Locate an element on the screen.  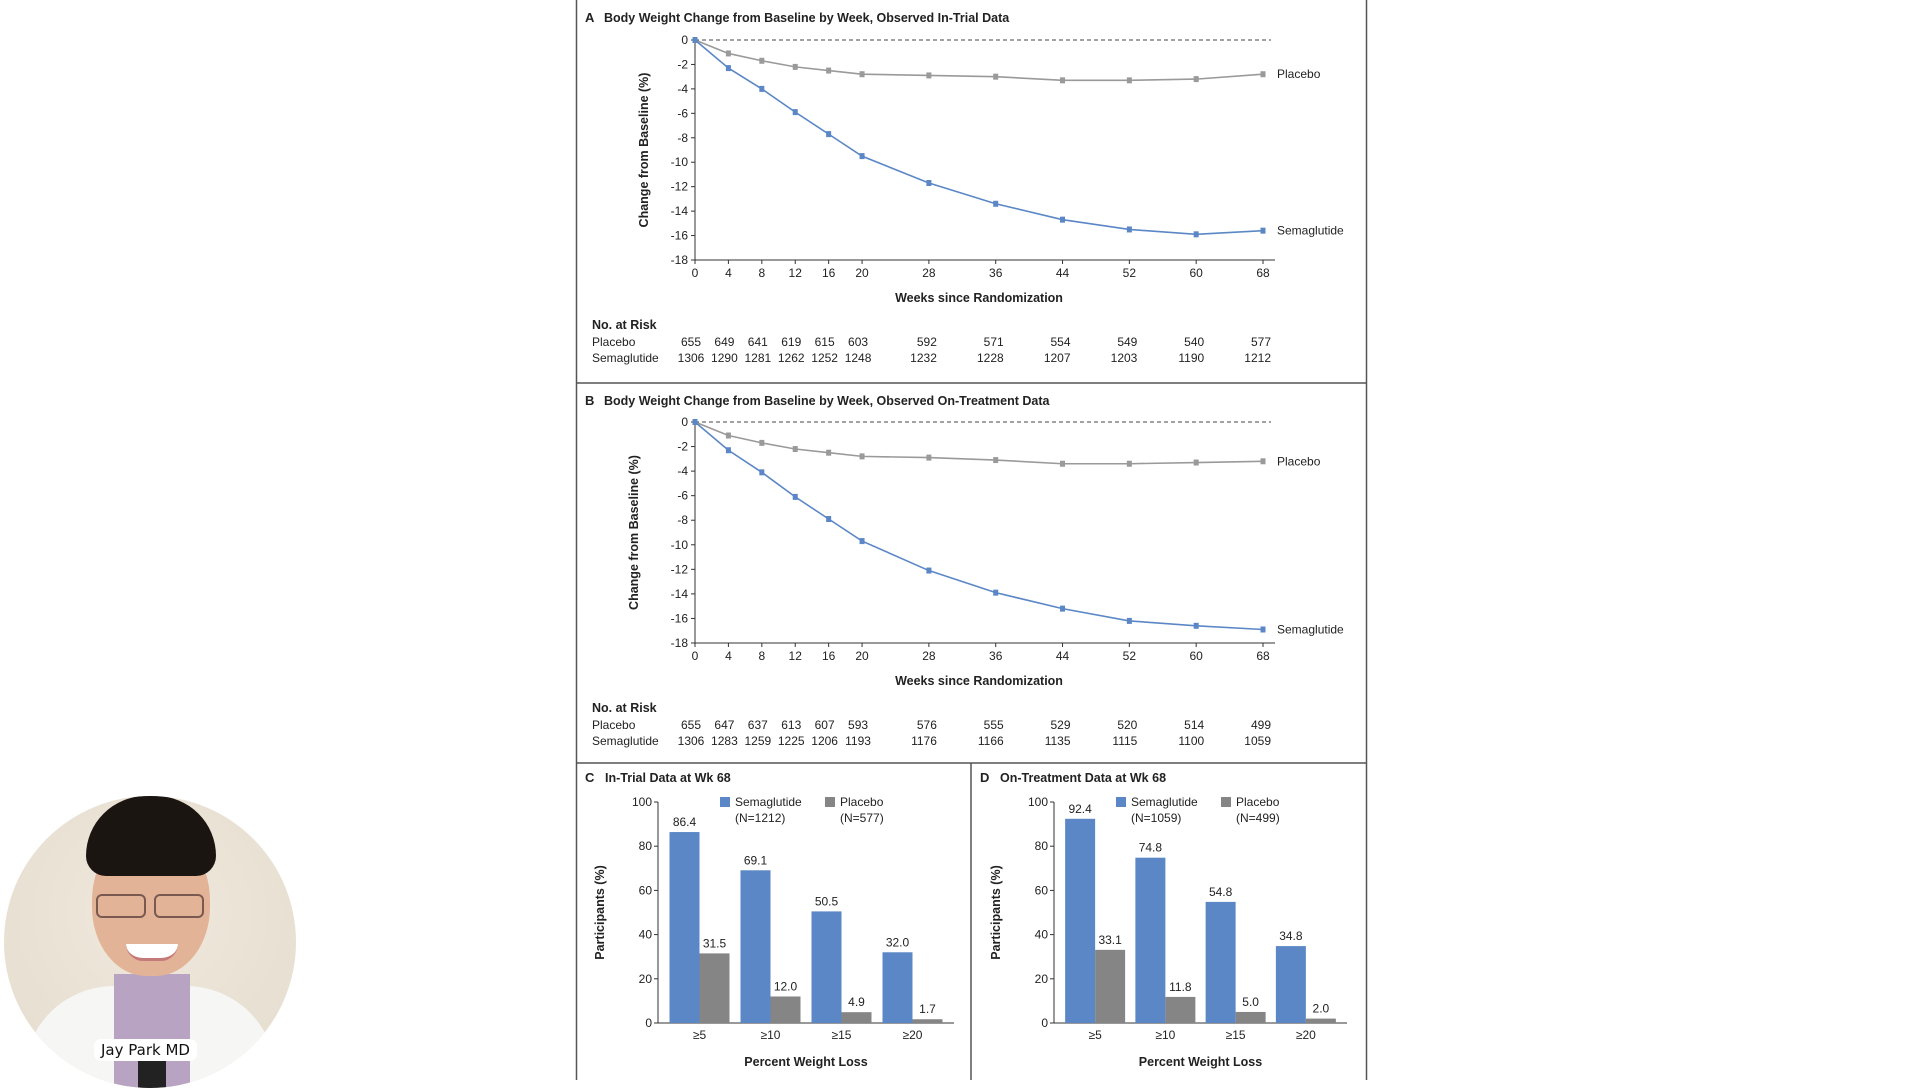
at-risk-count: 1225 is located at coordinates (791, 741).